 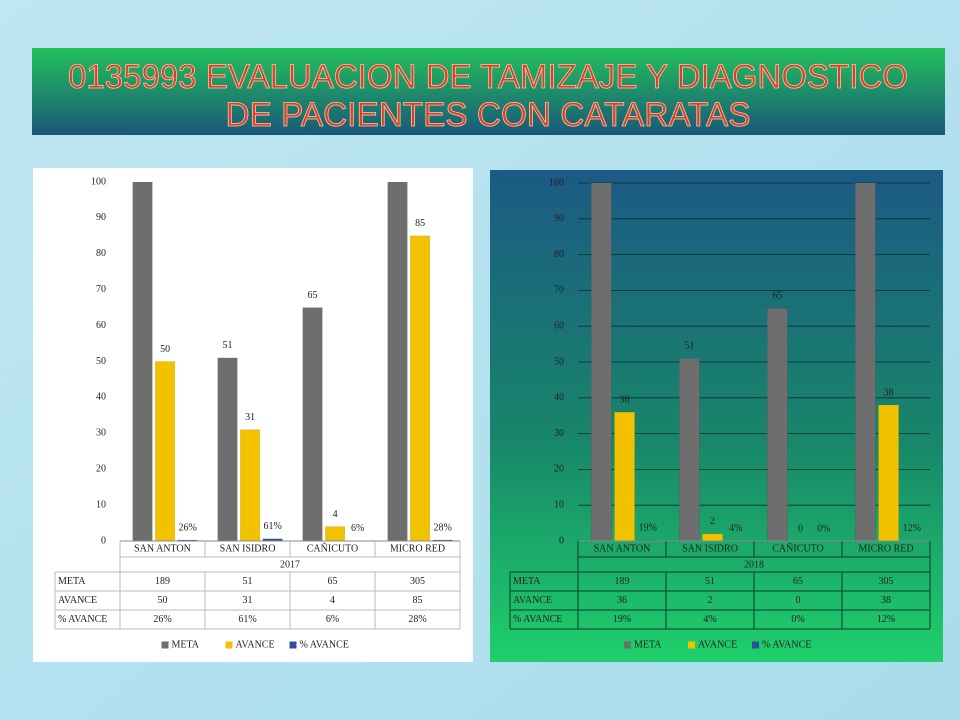 What do you see at coordinates (488, 115) in the screenshot?
I see `title-line: DE PACIENTES CON CATARATAS` at bounding box center [488, 115].